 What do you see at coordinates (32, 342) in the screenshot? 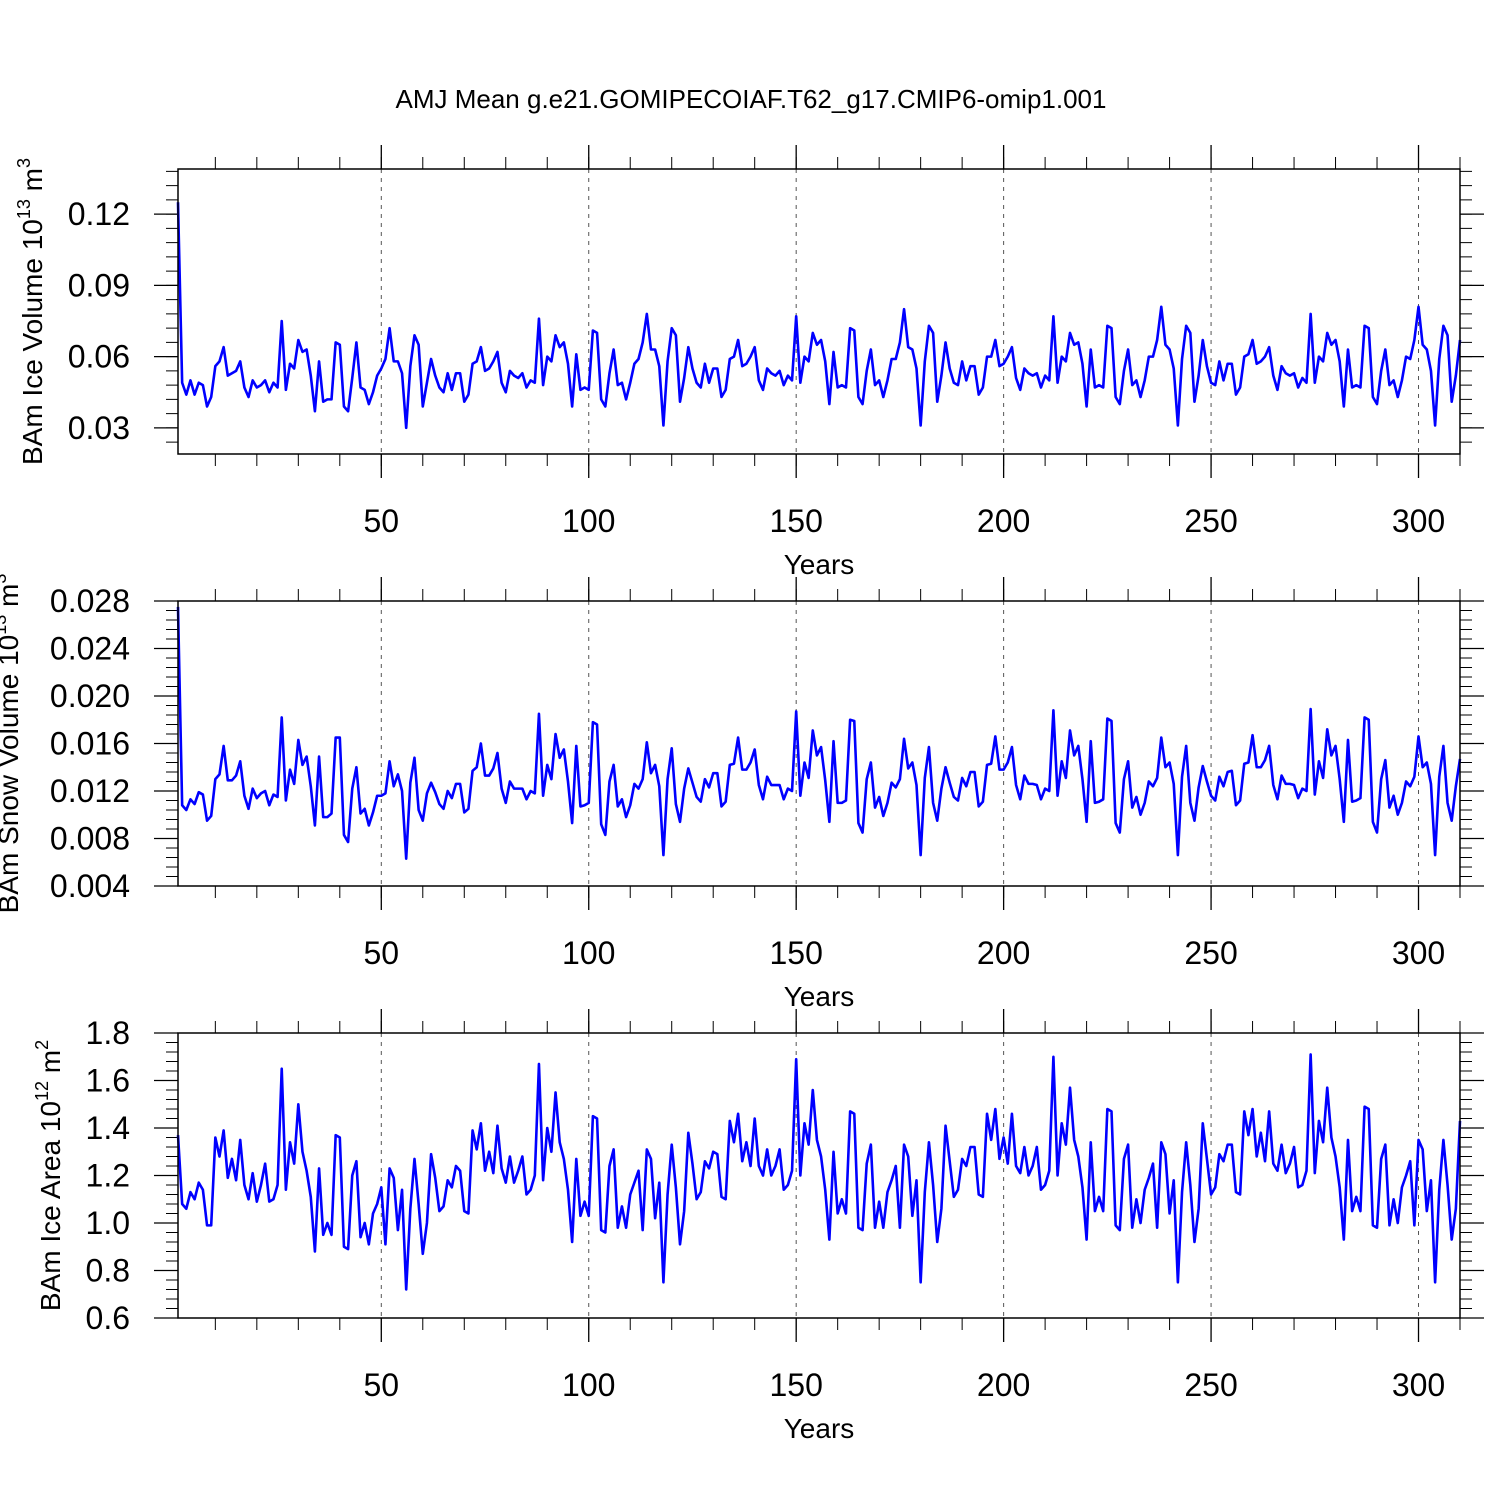
I see `y-axis-label-main: BAm Ice Volume 10` at bounding box center [32, 342].